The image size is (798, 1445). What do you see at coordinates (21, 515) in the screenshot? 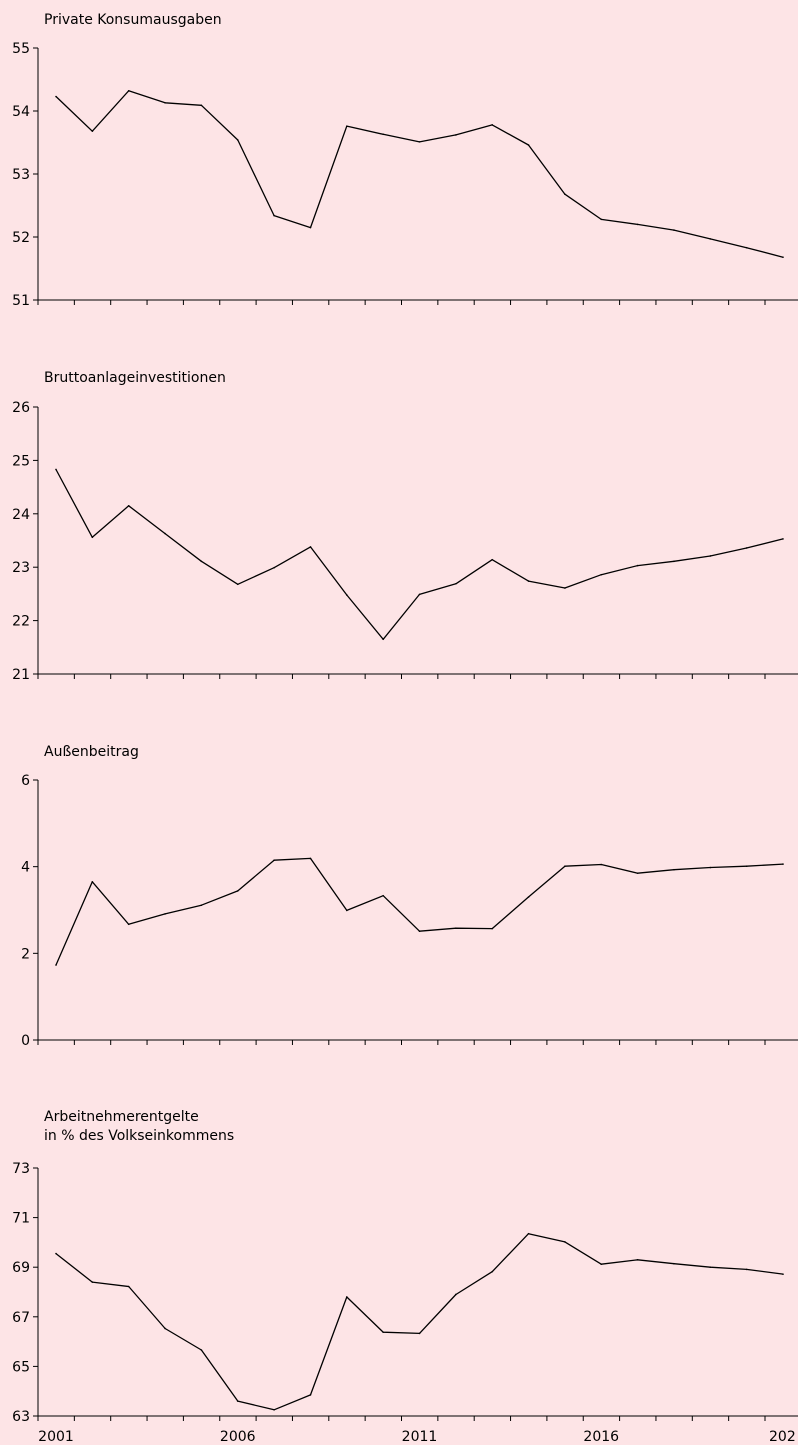
I see `y-tick-label: 24` at bounding box center [21, 515].